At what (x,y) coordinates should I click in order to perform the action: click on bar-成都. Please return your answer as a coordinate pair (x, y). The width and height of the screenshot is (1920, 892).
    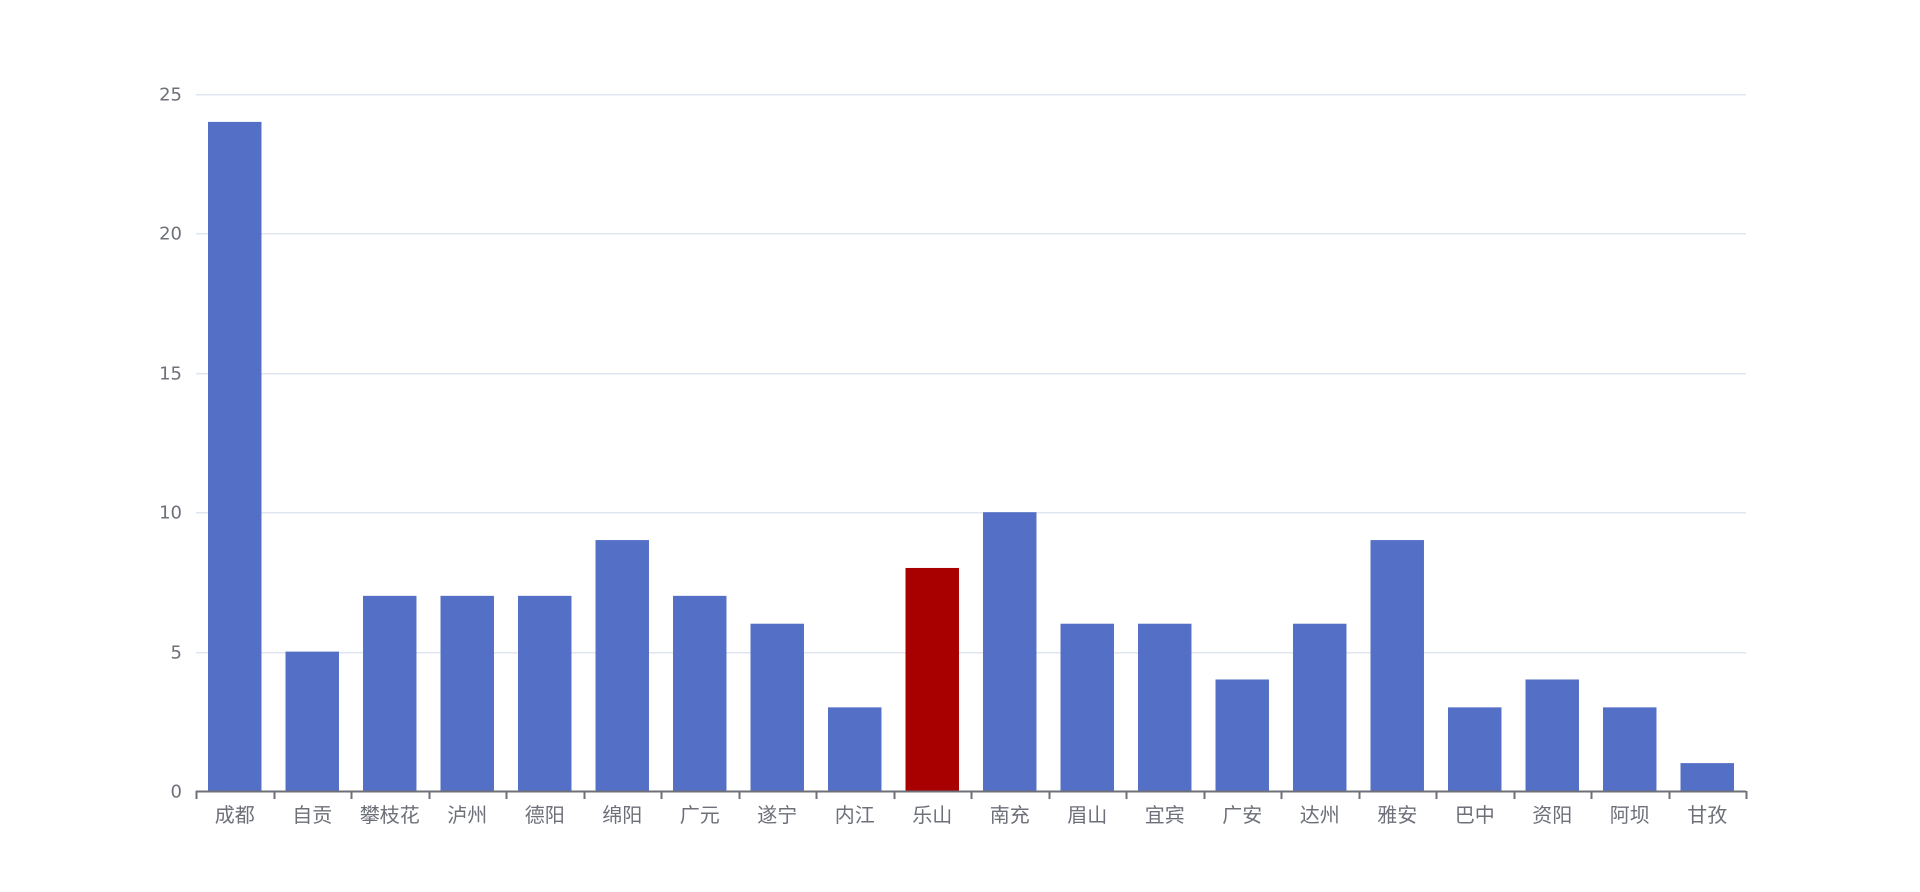
    Looking at the image, I should click on (235, 456).